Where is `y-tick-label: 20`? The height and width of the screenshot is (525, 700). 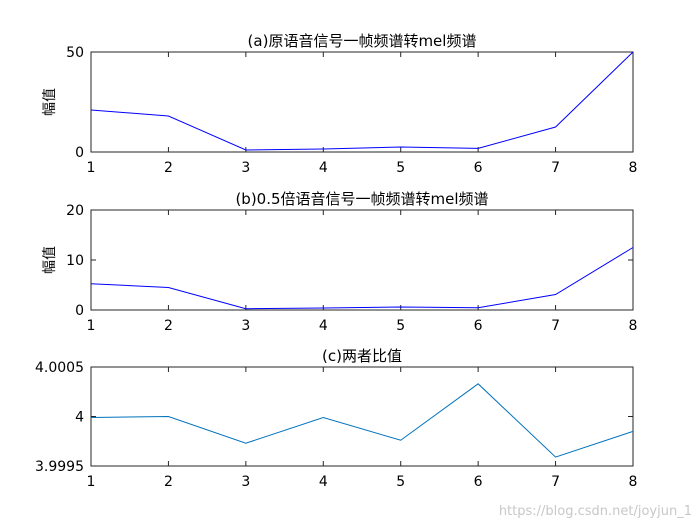
y-tick-label: 20 is located at coordinates (75, 211).